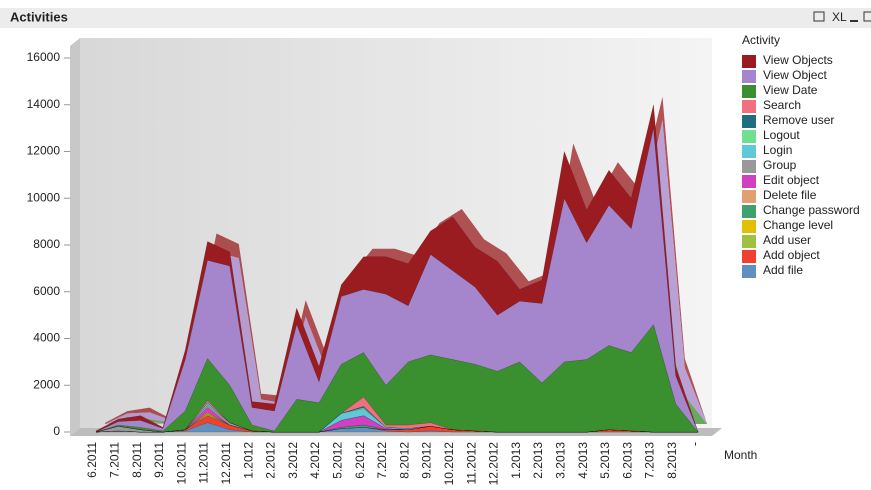  What do you see at coordinates (44, 104) in the screenshot?
I see `y-tick-label: 14000` at bounding box center [44, 104].